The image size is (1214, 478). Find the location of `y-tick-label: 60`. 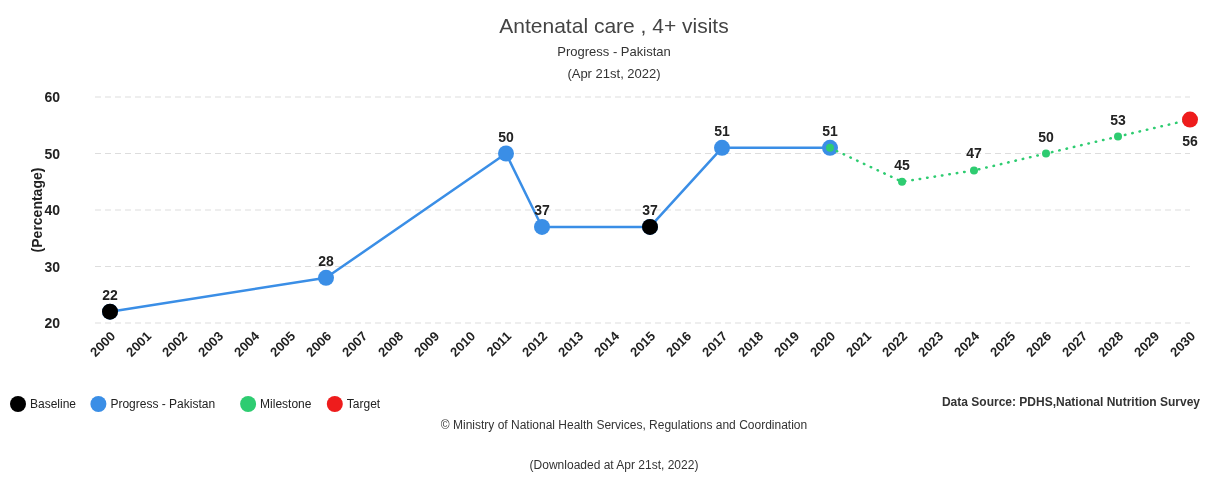

y-tick-label: 60 is located at coordinates (52, 97).